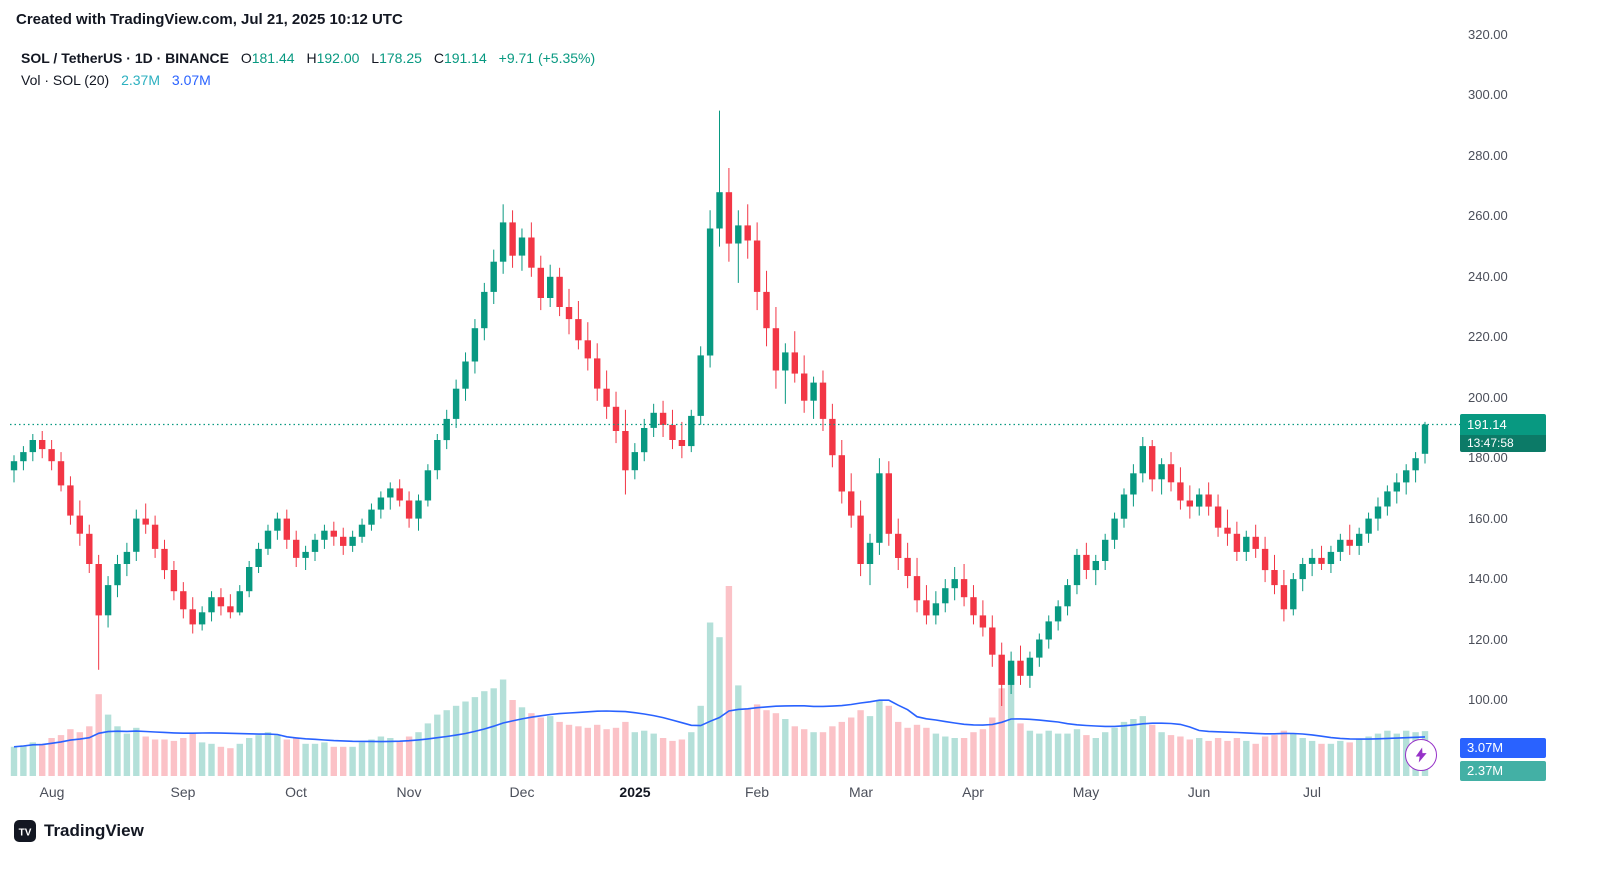 This screenshot has width=1600, height=872. What do you see at coordinates (1488, 458) in the screenshot?
I see `price-axis-label: 180.00` at bounding box center [1488, 458].